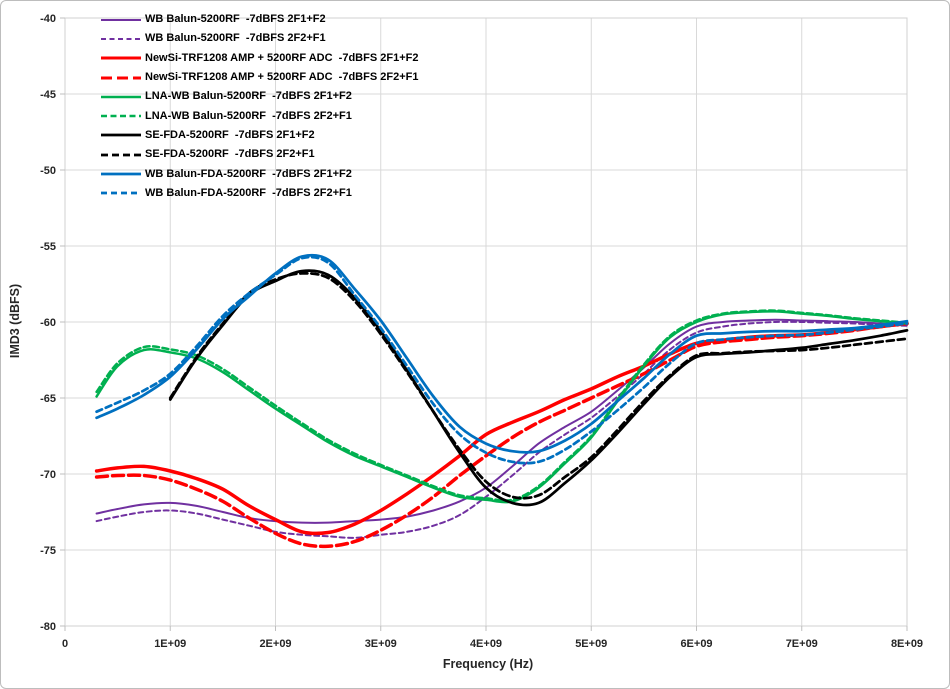 Image resolution: width=950 pixels, height=689 pixels. What do you see at coordinates (486, 644) in the screenshot?
I see `x-tick-label: 4E+09` at bounding box center [486, 644].